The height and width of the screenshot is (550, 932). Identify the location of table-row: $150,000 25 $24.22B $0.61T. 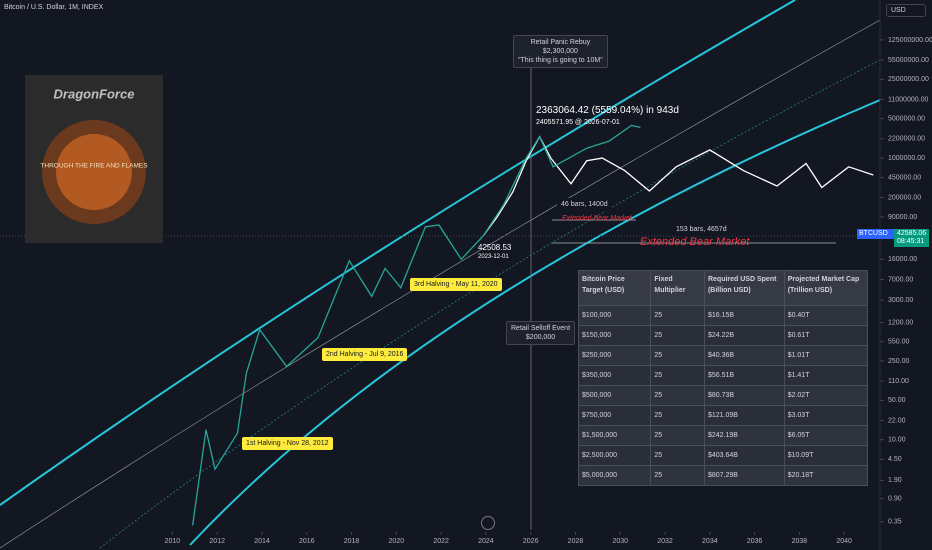
(723, 335).